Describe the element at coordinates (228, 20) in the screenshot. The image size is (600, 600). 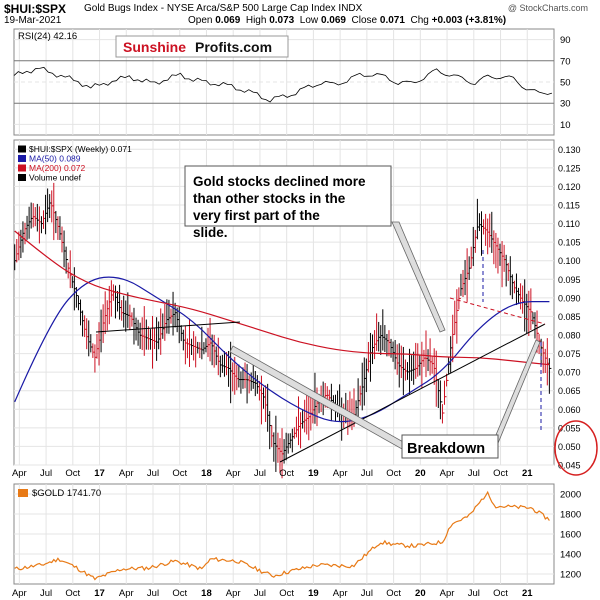
I see `open-value: 0.069` at that location.